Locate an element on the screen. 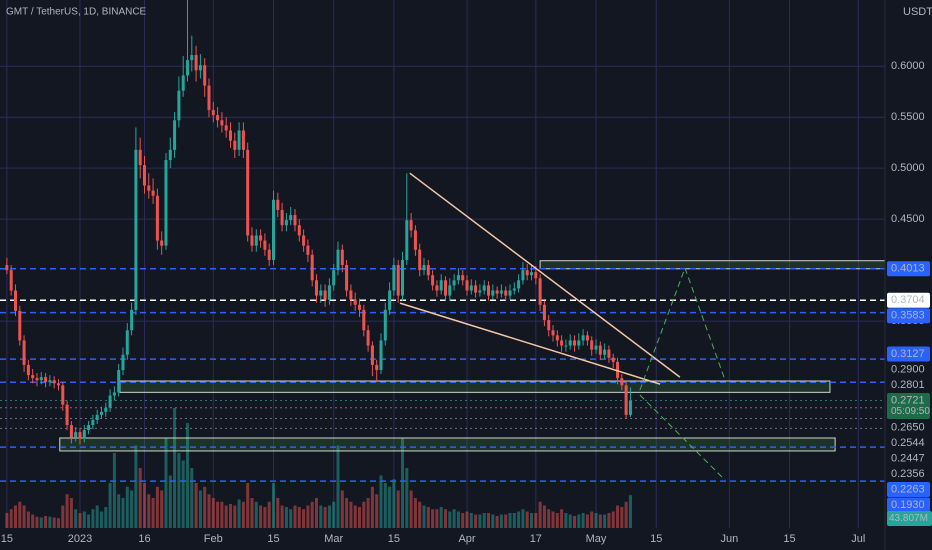 The width and height of the screenshot is (932, 550). price-label: 0.2801 is located at coordinates (908, 385).